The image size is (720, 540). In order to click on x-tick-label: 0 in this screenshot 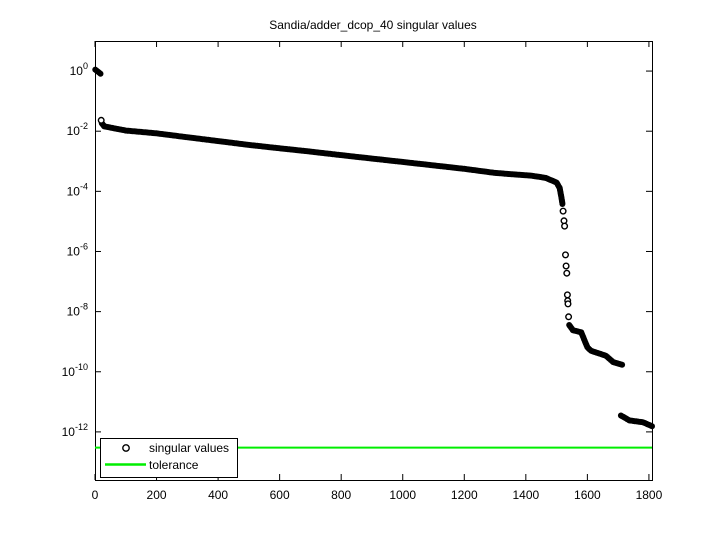, I will do `click(95, 495)`.